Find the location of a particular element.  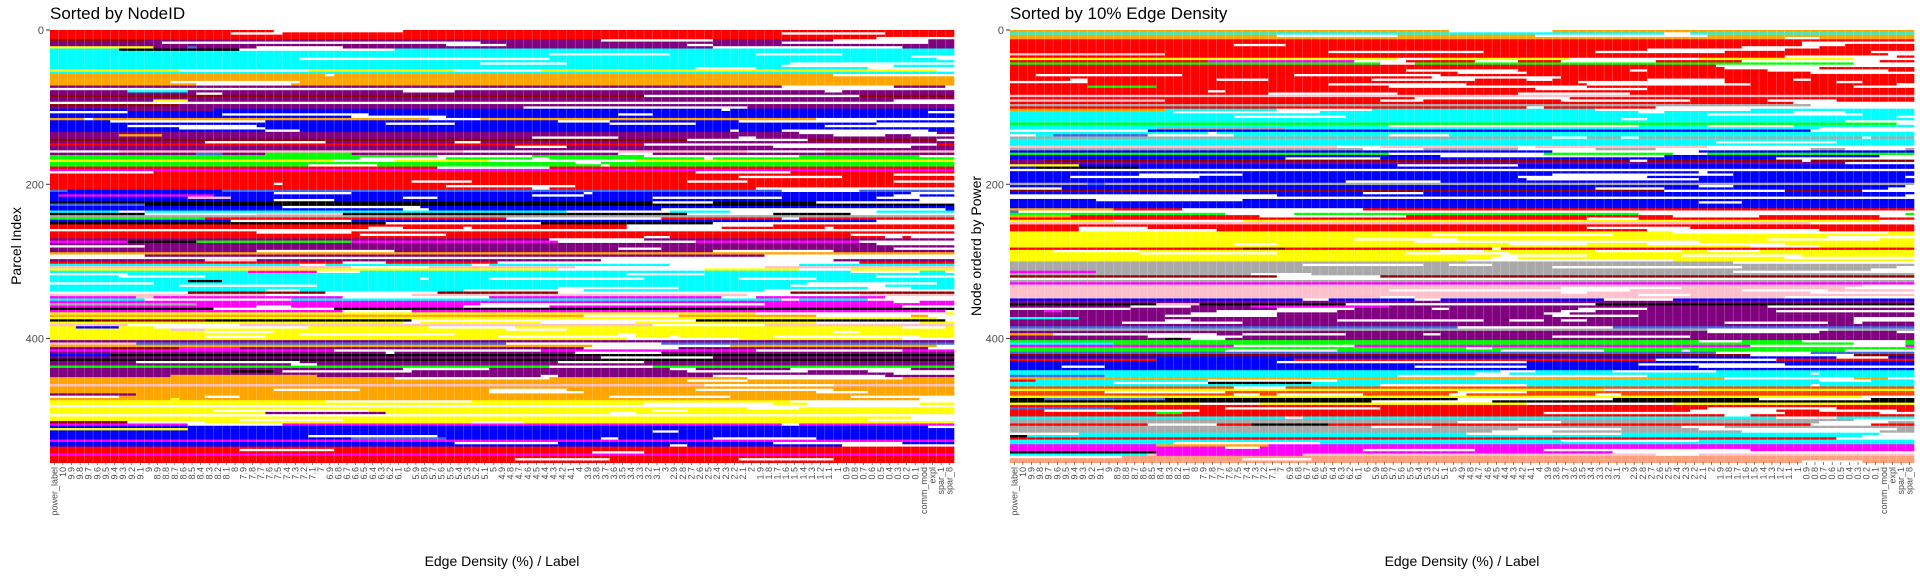

x-tick-label: 1.4 is located at coordinates (1763, 473).